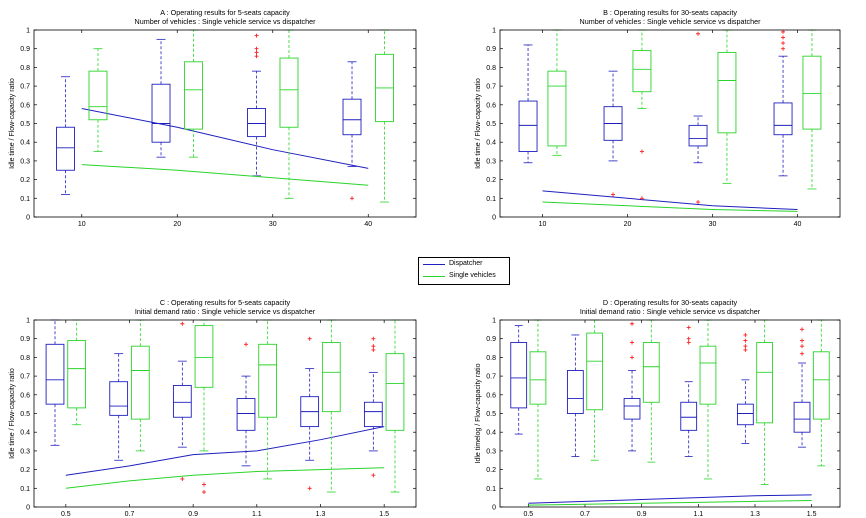 The height and width of the screenshot is (518, 866). I want to click on panel-c-xtick-label-2: 0.9, so click(193, 514).